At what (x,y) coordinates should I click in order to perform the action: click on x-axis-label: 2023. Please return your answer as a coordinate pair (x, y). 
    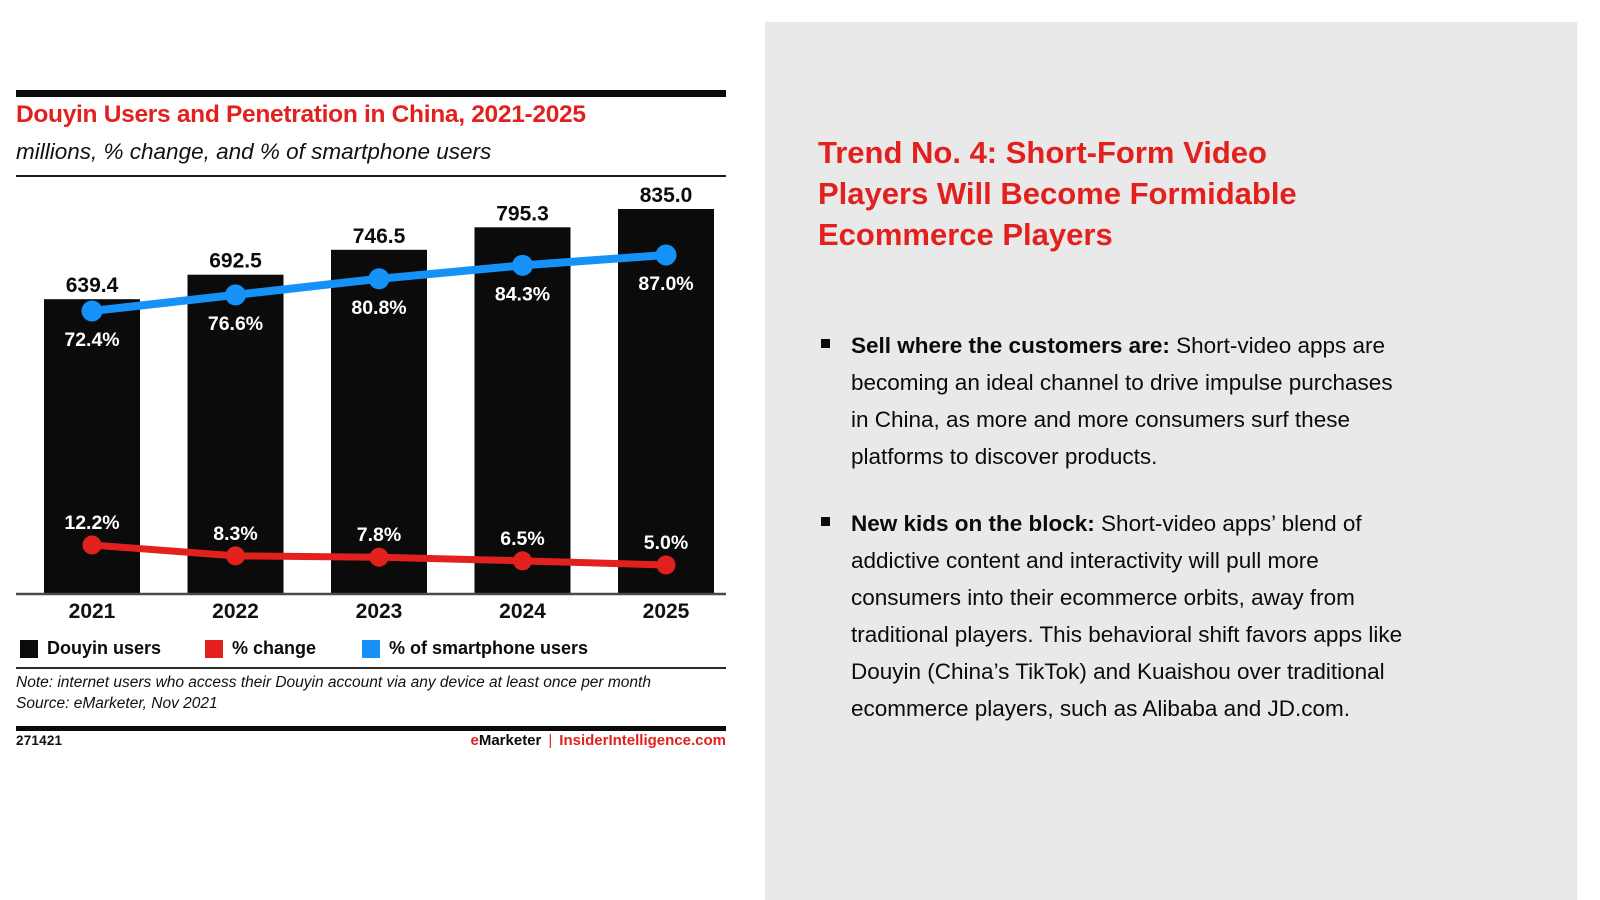
    Looking at the image, I should click on (379, 611).